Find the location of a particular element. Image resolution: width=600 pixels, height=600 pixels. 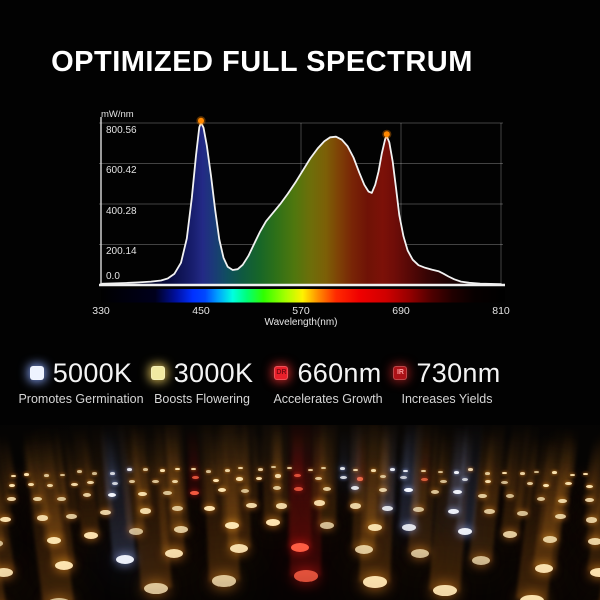

legend-item-5000k: 5000K Promotes Germination is located at coordinates (81, 382).